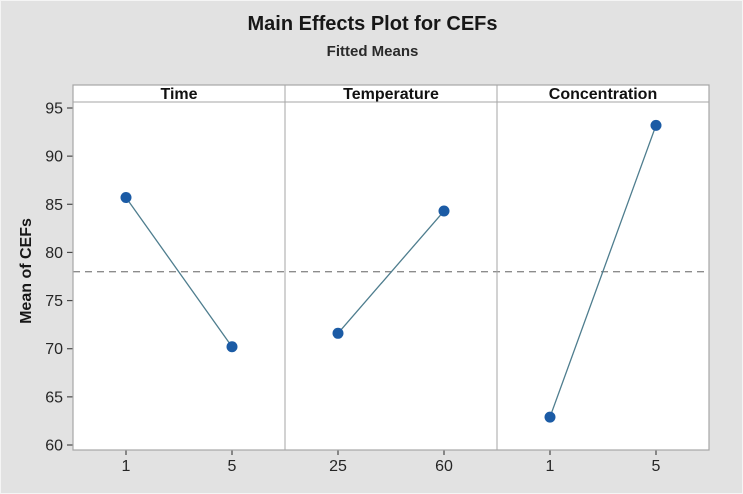 This screenshot has width=743, height=494. Describe the element at coordinates (338, 466) in the screenshot. I see `x-tick-label: 25` at that location.